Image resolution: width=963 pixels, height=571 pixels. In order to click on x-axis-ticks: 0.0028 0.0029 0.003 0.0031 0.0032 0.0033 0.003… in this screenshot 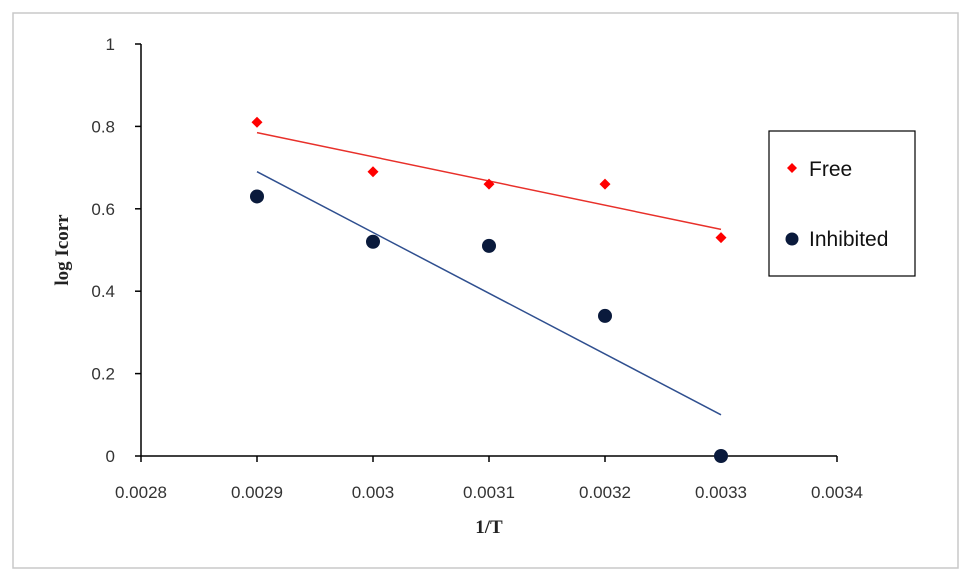, I will do `click(489, 479)`.